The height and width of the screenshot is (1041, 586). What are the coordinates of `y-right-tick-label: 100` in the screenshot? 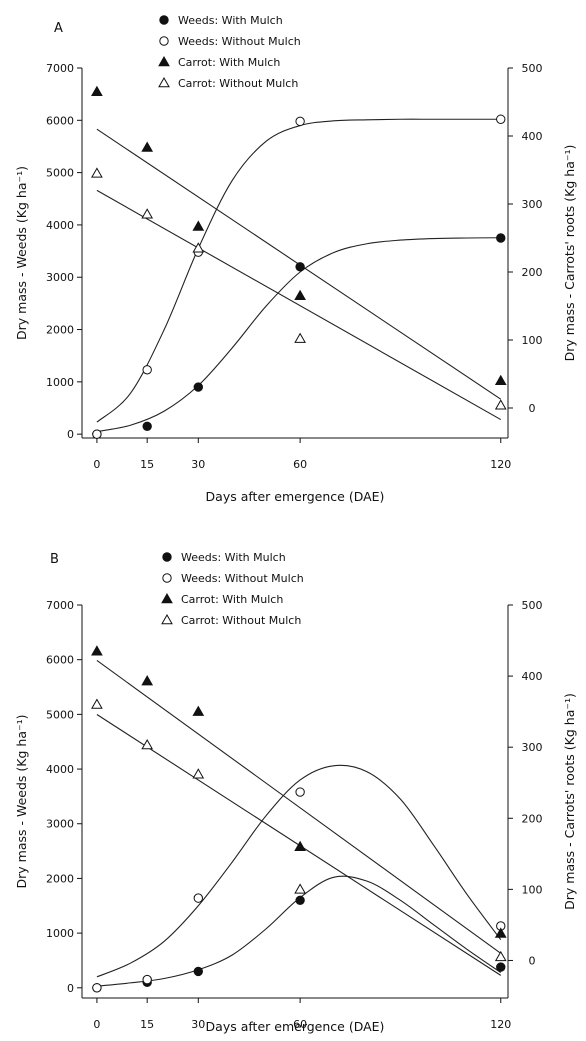 It's located at (532, 340).